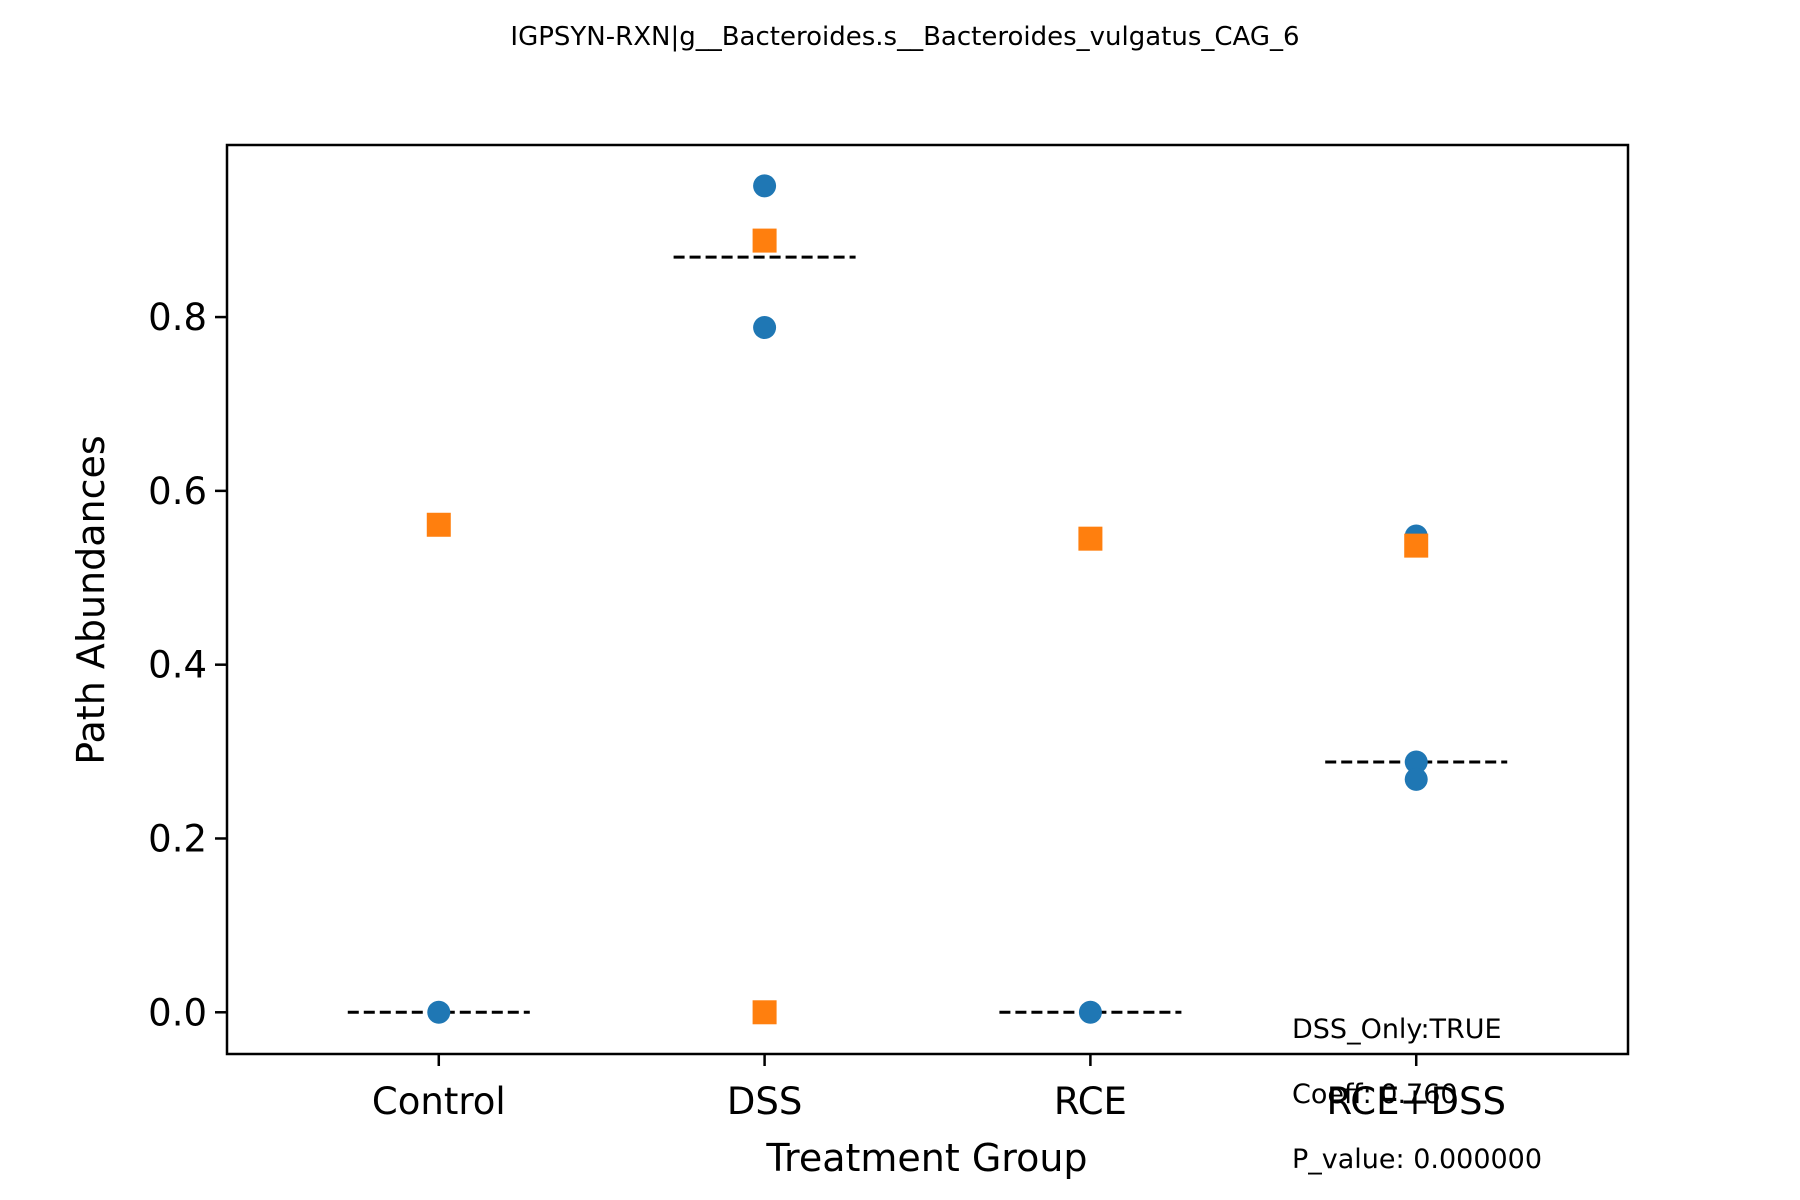  What do you see at coordinates (939, 1088) in the screenshot?
I see `x-axis-ticks: Control DSS RCE RCE+DSS` at bounding box center [939, 1088].